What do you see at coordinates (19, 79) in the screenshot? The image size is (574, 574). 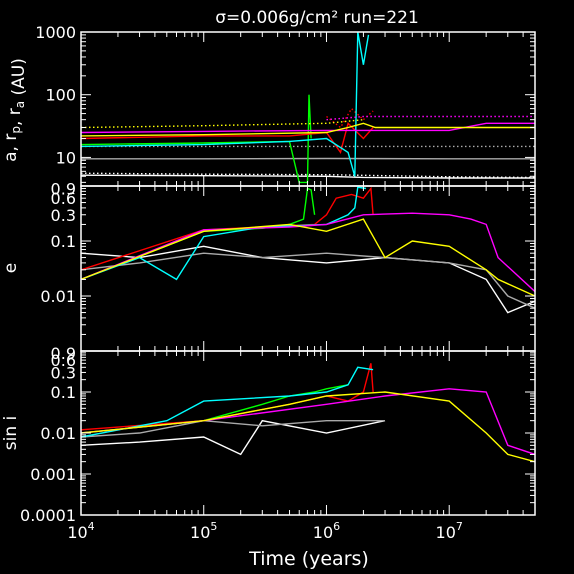 I see `y-axis-label-part: (AU)` at bounding box center [19, 79].